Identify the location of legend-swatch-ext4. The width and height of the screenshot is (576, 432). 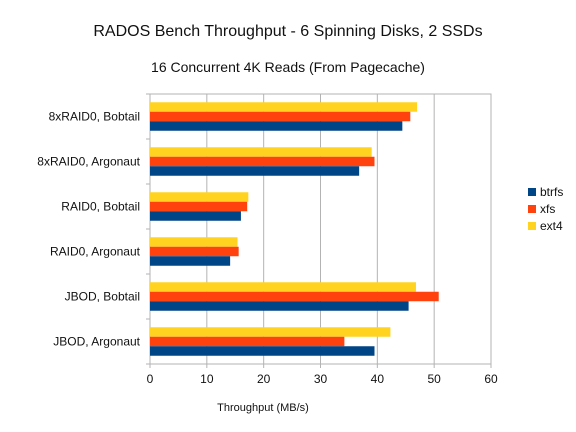
(532, 226).